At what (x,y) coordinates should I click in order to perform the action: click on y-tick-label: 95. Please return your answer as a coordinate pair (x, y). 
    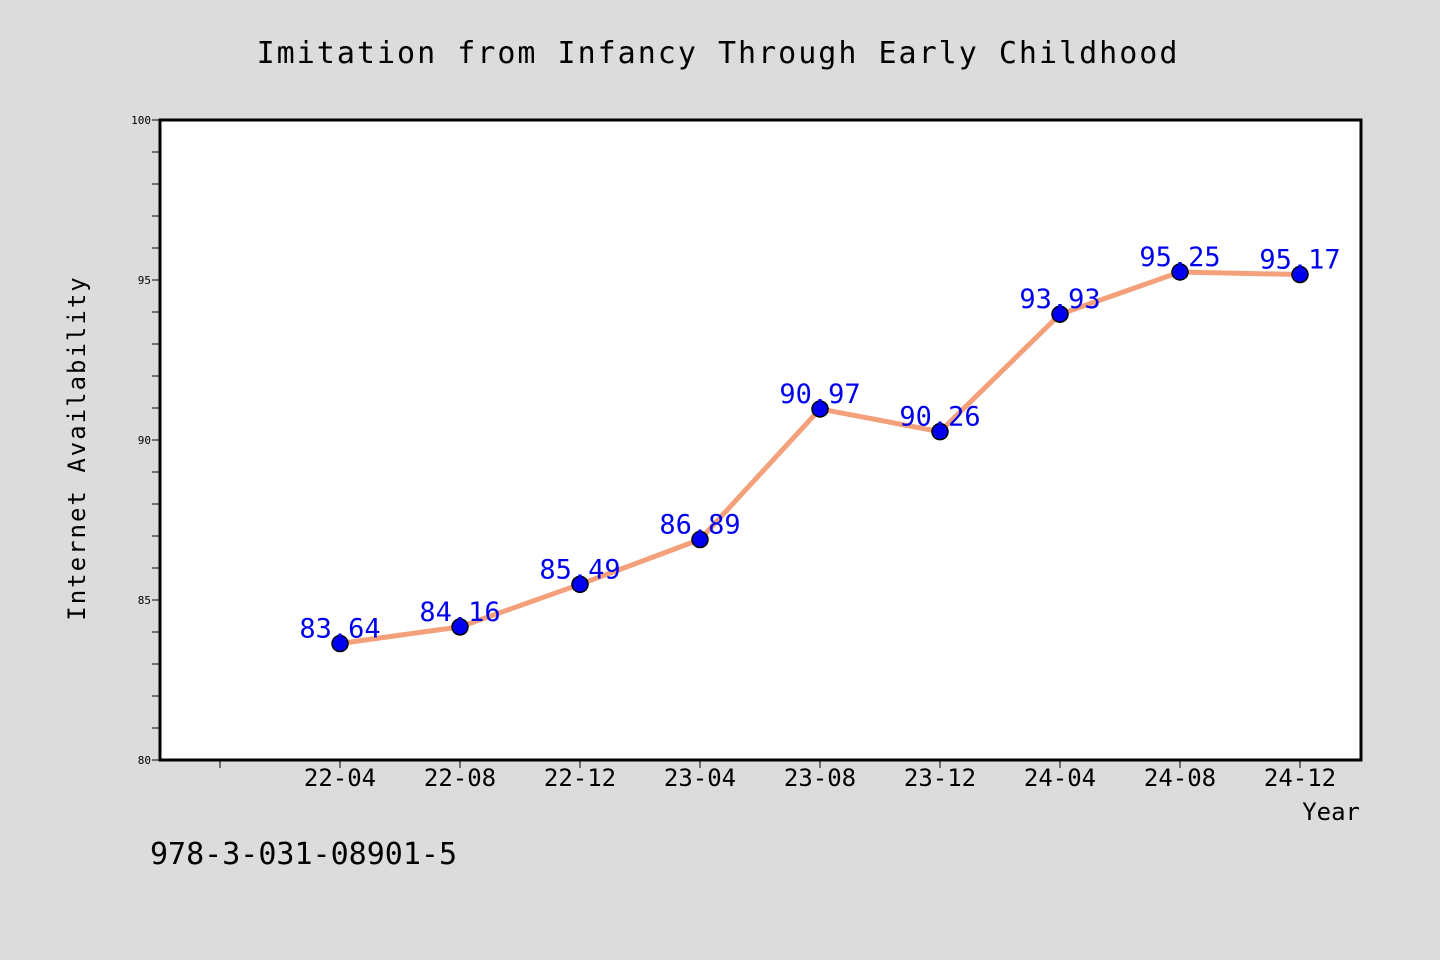
    Looking at the image, I should click on (144, 280).